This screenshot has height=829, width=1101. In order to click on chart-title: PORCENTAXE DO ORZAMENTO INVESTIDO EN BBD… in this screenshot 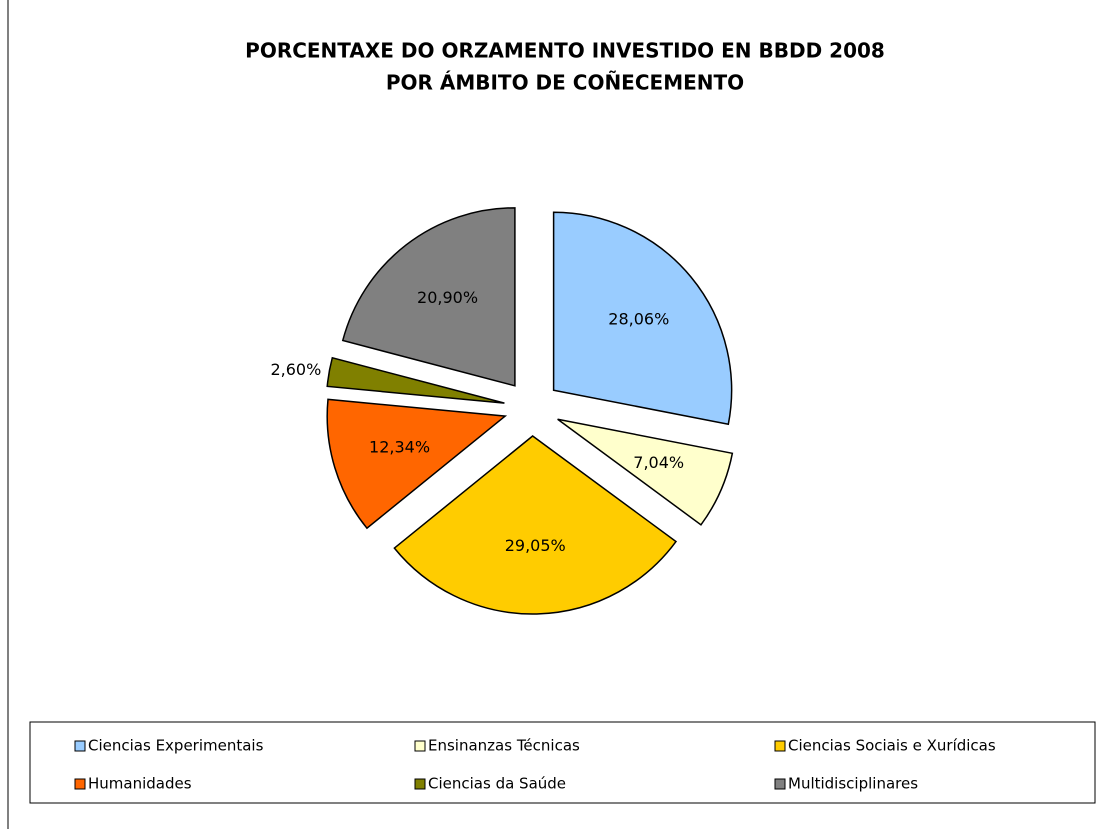, I will do `click(565, 51)`.